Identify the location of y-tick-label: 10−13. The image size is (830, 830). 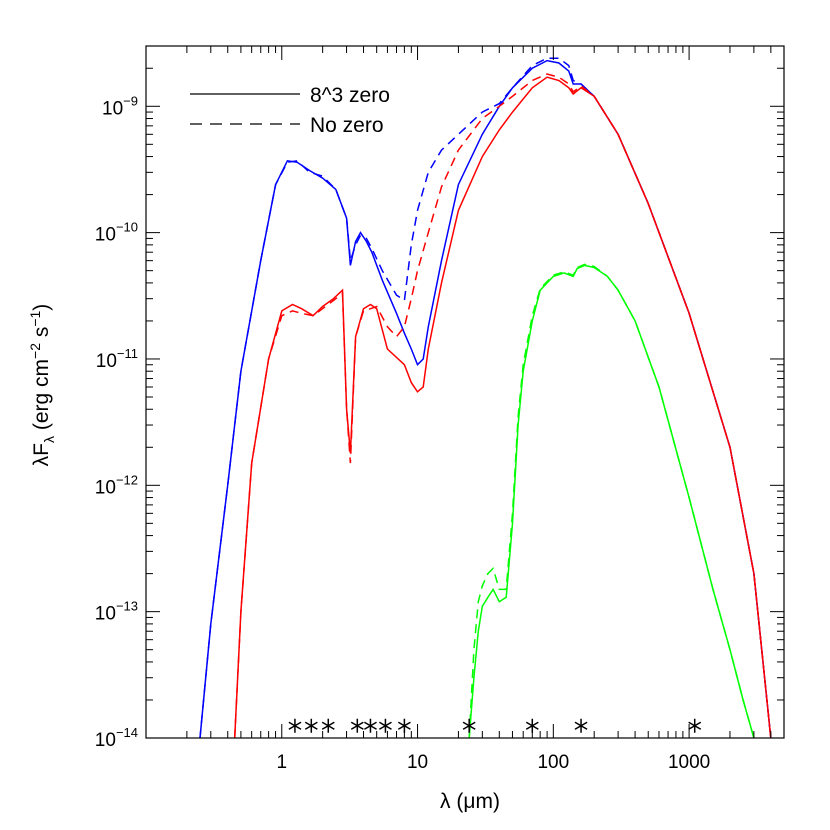
(116, 612).